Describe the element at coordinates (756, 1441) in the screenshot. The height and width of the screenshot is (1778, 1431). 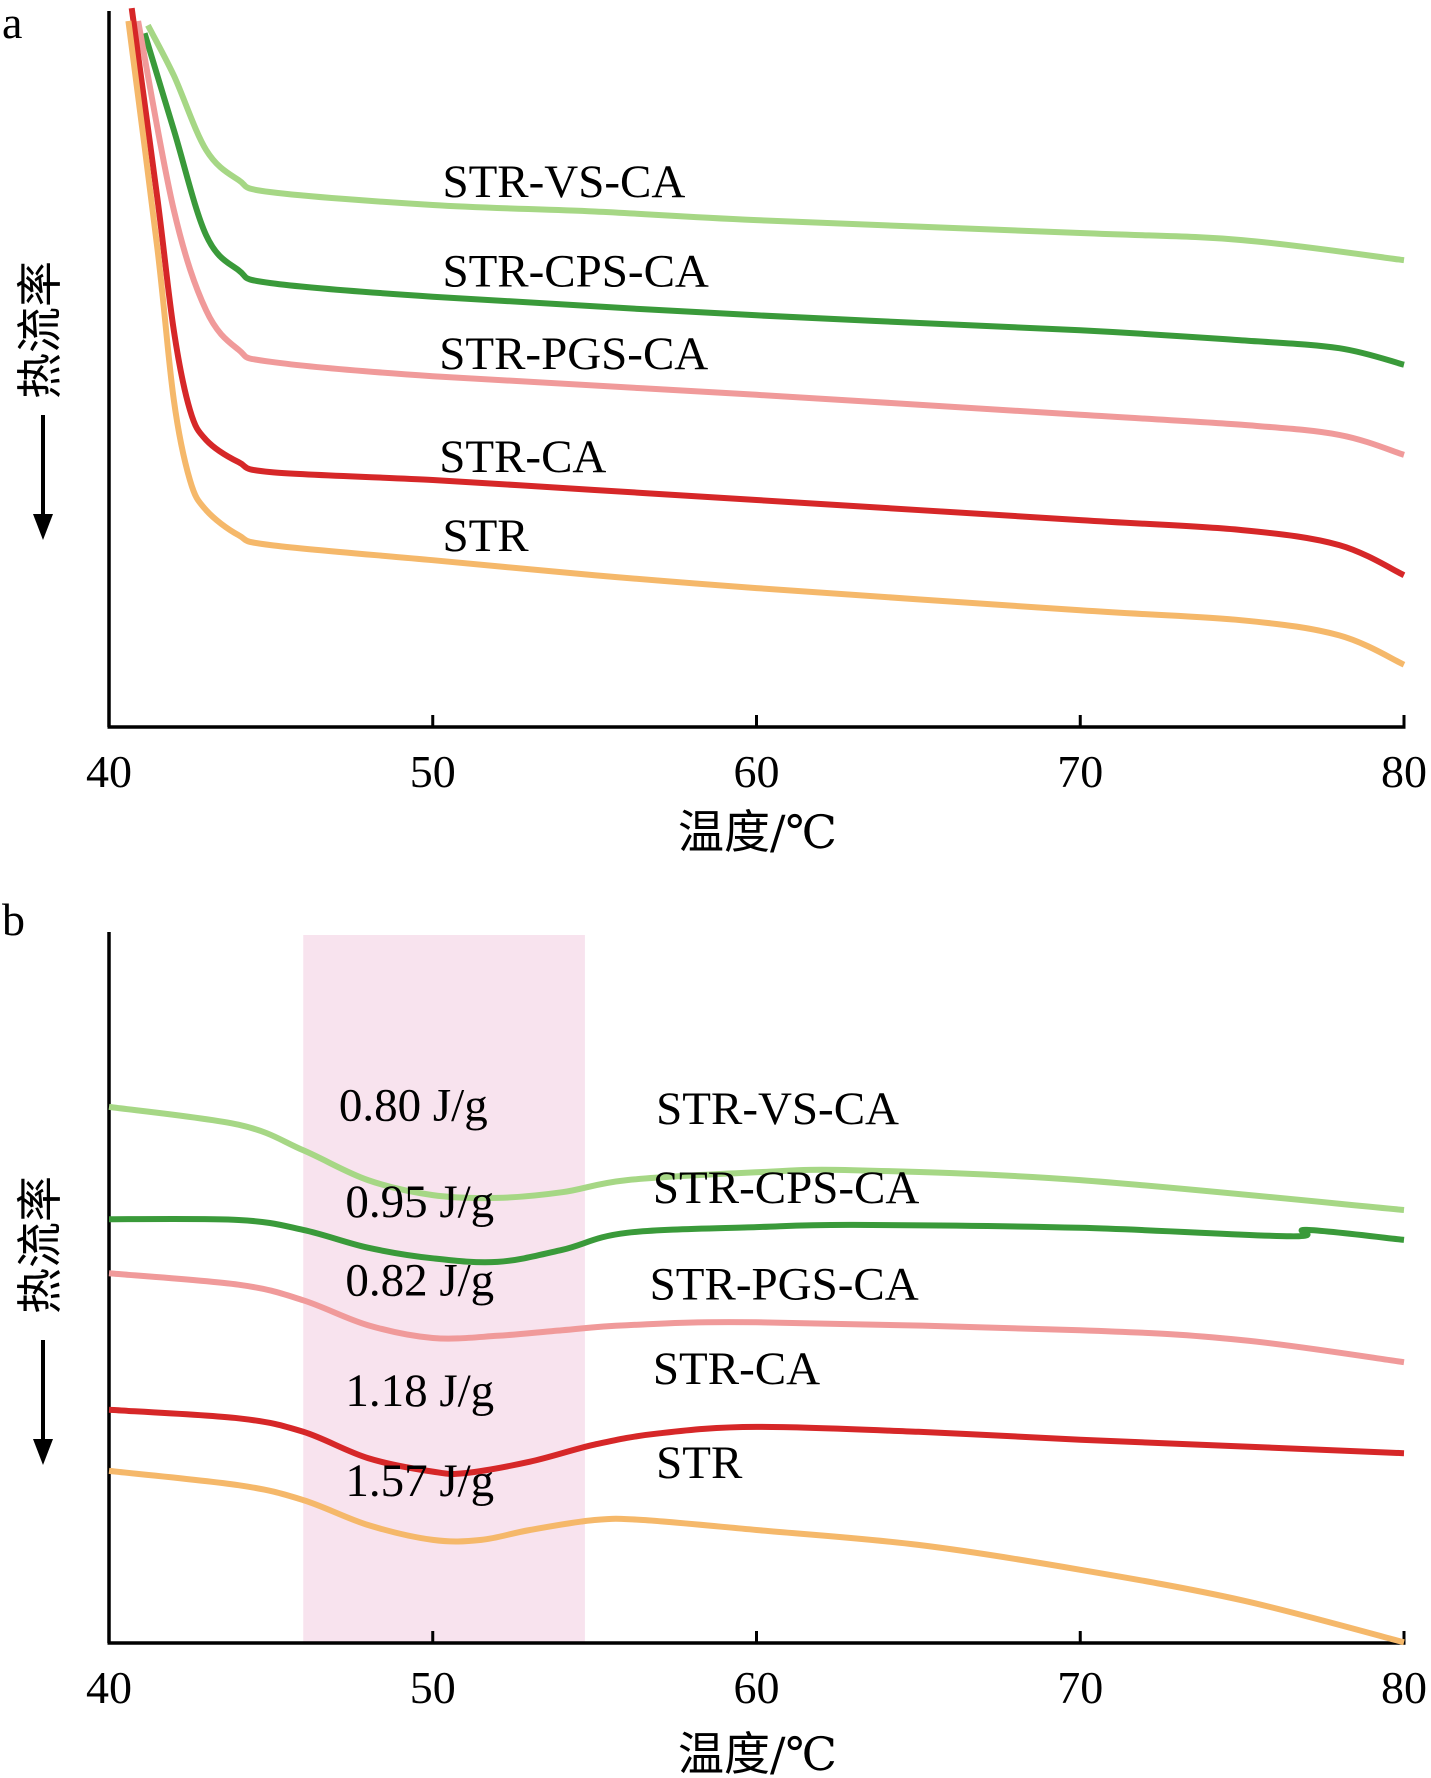
I see `series-line-str-ca` at that location.